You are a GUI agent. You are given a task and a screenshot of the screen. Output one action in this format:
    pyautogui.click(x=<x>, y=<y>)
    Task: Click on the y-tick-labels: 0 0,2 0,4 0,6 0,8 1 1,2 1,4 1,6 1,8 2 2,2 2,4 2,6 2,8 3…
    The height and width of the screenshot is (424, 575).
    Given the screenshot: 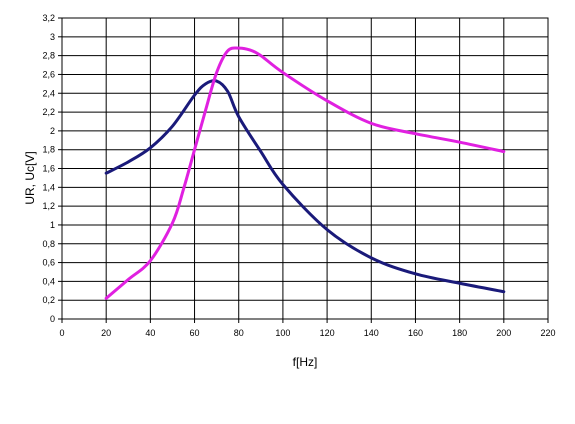 What is the action you would take?
    pyautogui.click(x=48, y=168)
    